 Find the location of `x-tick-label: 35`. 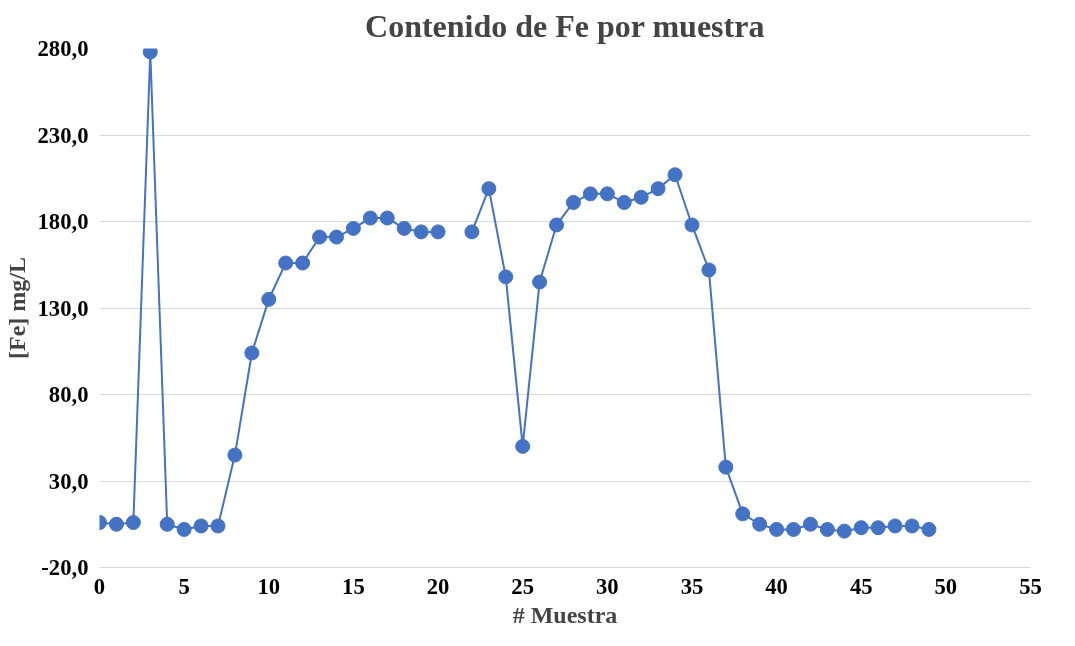

x-tick-label: 35 is located at coordinates (692, 586).